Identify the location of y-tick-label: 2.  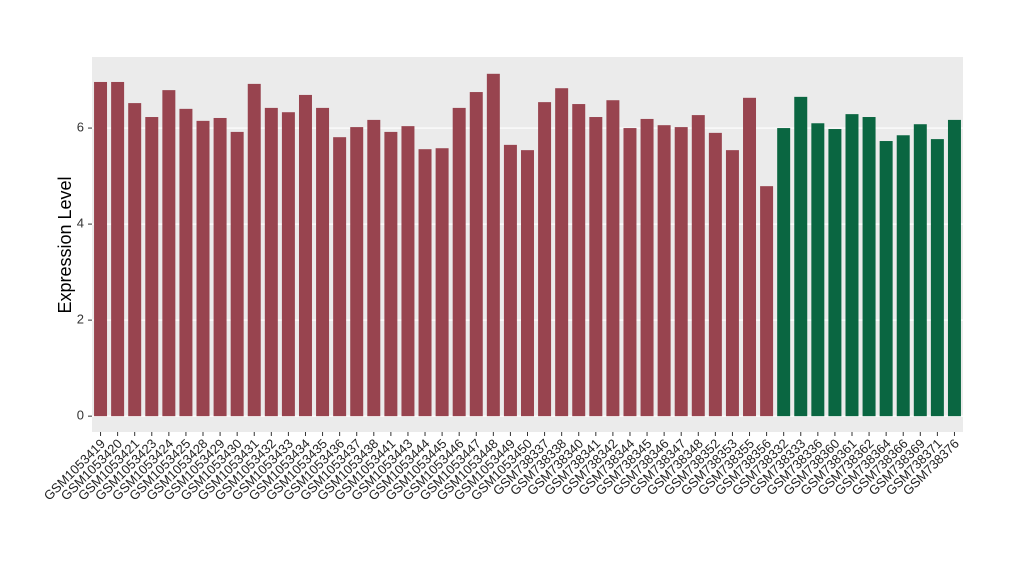
(80, 319).